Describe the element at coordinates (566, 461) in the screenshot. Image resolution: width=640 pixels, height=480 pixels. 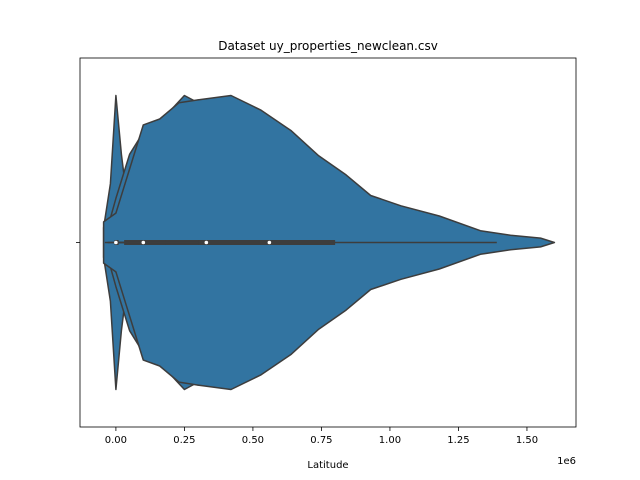
I see `offset-label: 1e6` at that location.